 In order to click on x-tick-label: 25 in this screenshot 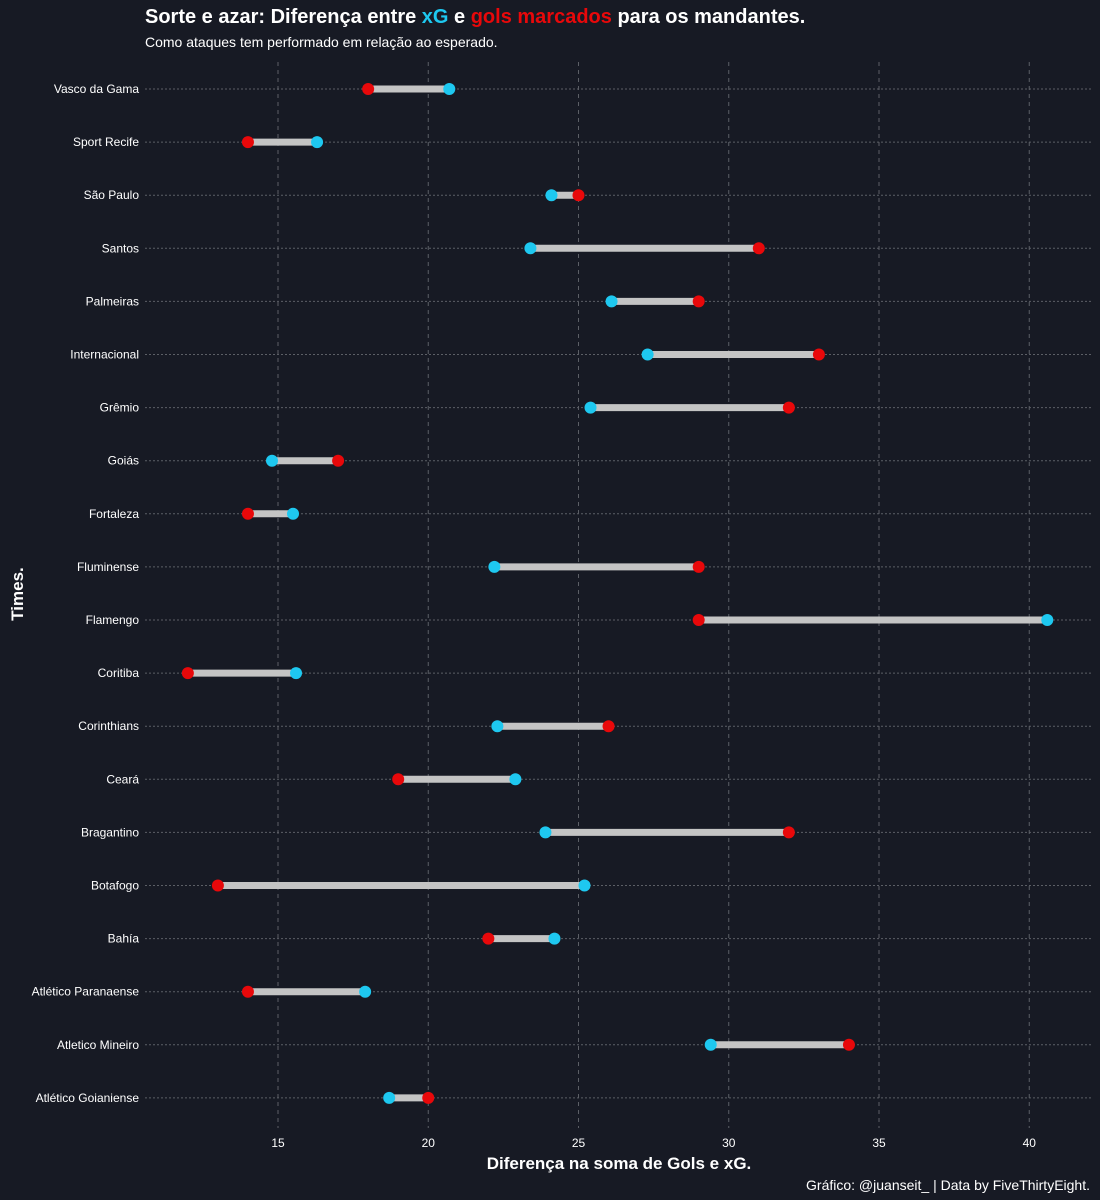, I will do `click(579, 1143)`.